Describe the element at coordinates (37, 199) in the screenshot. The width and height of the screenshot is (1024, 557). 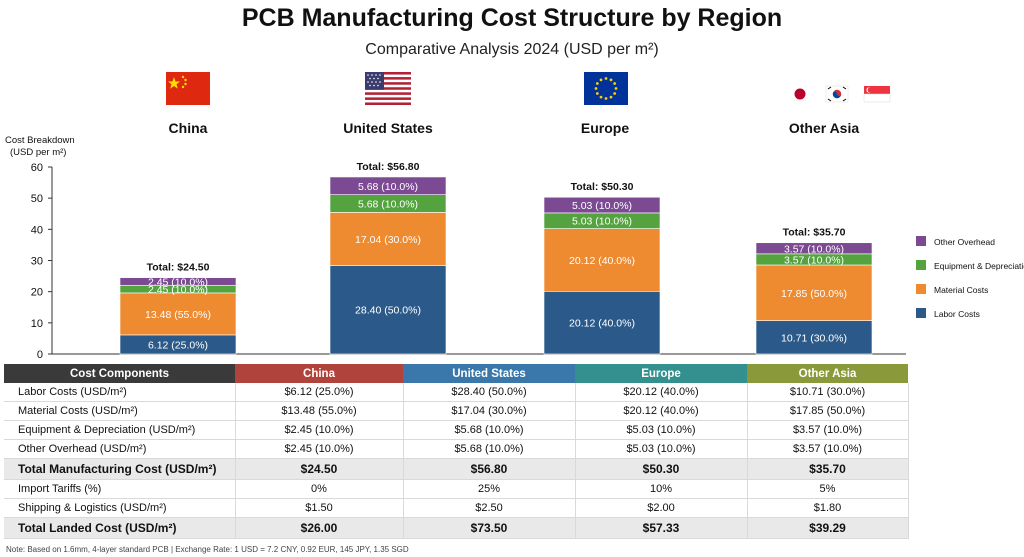
I see `y-tick-label: 50` at that location.